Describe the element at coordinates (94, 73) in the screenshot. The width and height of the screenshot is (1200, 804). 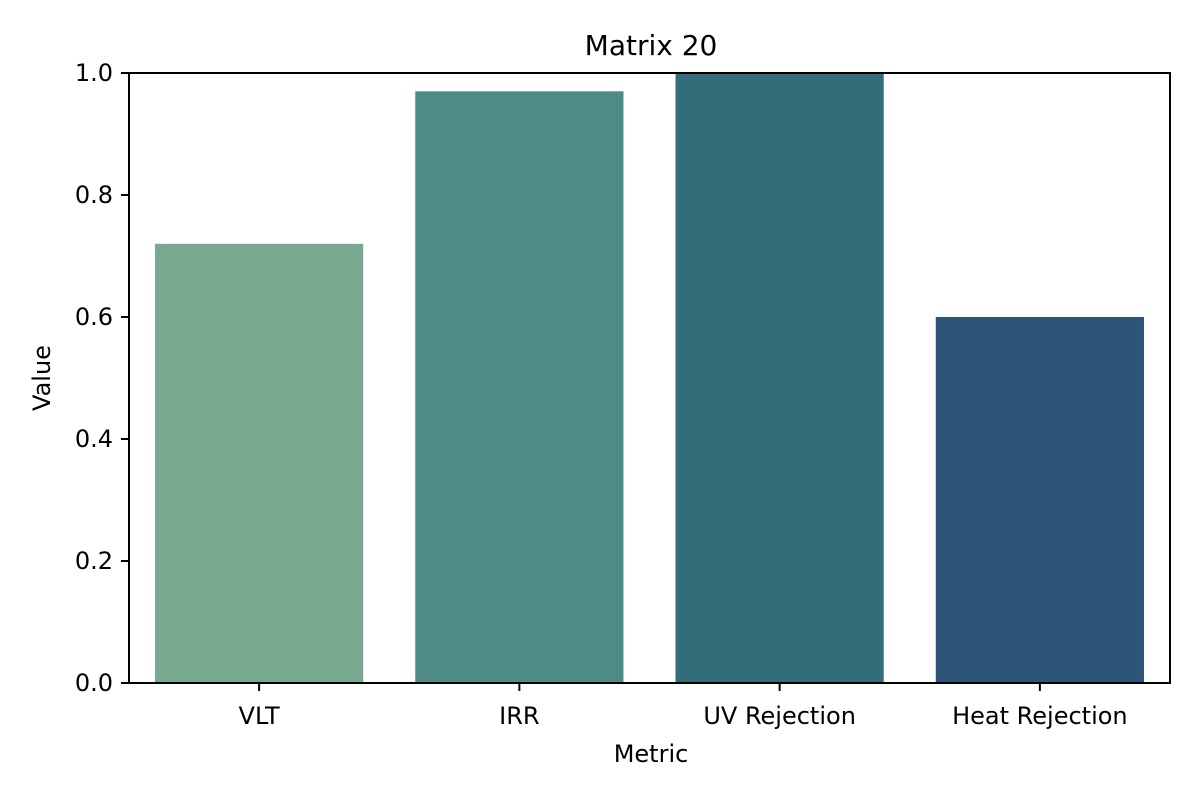
I see `y-tick-label: 1.0` at that location.